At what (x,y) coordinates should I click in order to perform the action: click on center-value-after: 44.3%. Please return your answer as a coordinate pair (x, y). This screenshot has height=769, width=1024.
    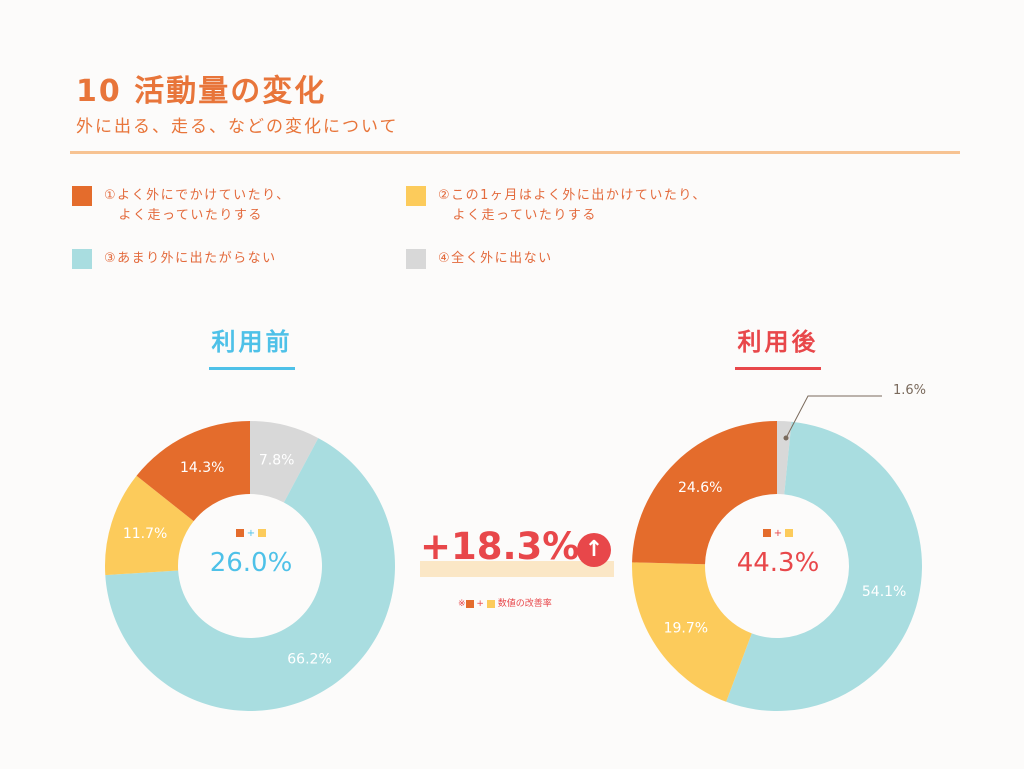
    Looking at the image, I should click on (778, 563).